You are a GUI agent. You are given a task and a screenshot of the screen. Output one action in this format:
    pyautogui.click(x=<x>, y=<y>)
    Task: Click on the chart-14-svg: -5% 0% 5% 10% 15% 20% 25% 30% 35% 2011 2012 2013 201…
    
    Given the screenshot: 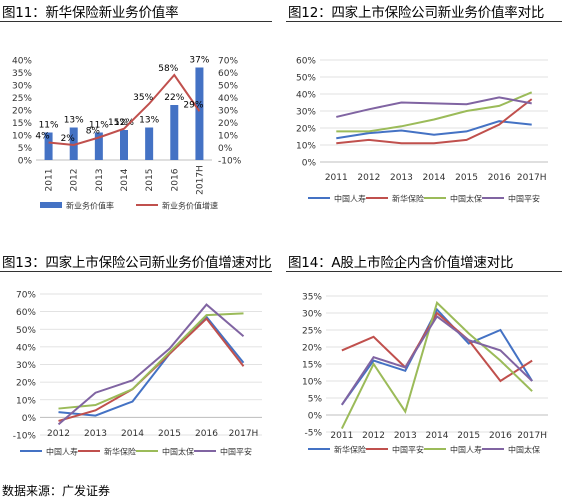 What is the action you would take?
    pyautogui.click(x=425, y=374)
    